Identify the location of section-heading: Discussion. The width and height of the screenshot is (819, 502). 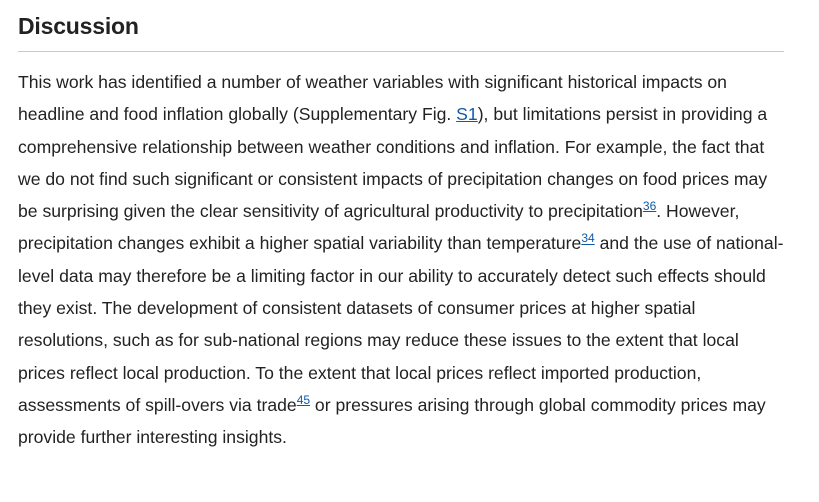
(401, 26).